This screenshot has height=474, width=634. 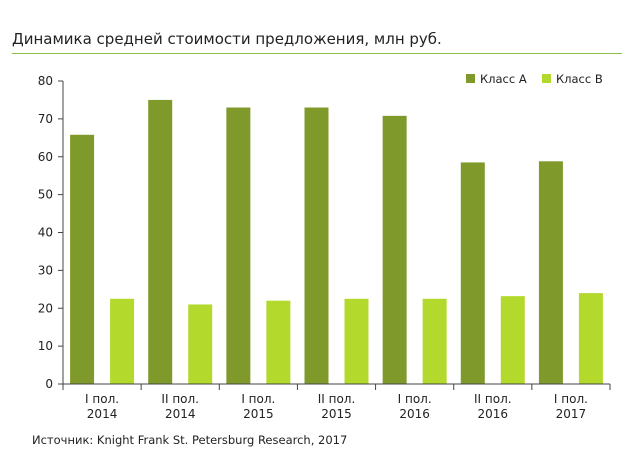 I want to click on y-tick-label: 50, so click(x=45, y=195).